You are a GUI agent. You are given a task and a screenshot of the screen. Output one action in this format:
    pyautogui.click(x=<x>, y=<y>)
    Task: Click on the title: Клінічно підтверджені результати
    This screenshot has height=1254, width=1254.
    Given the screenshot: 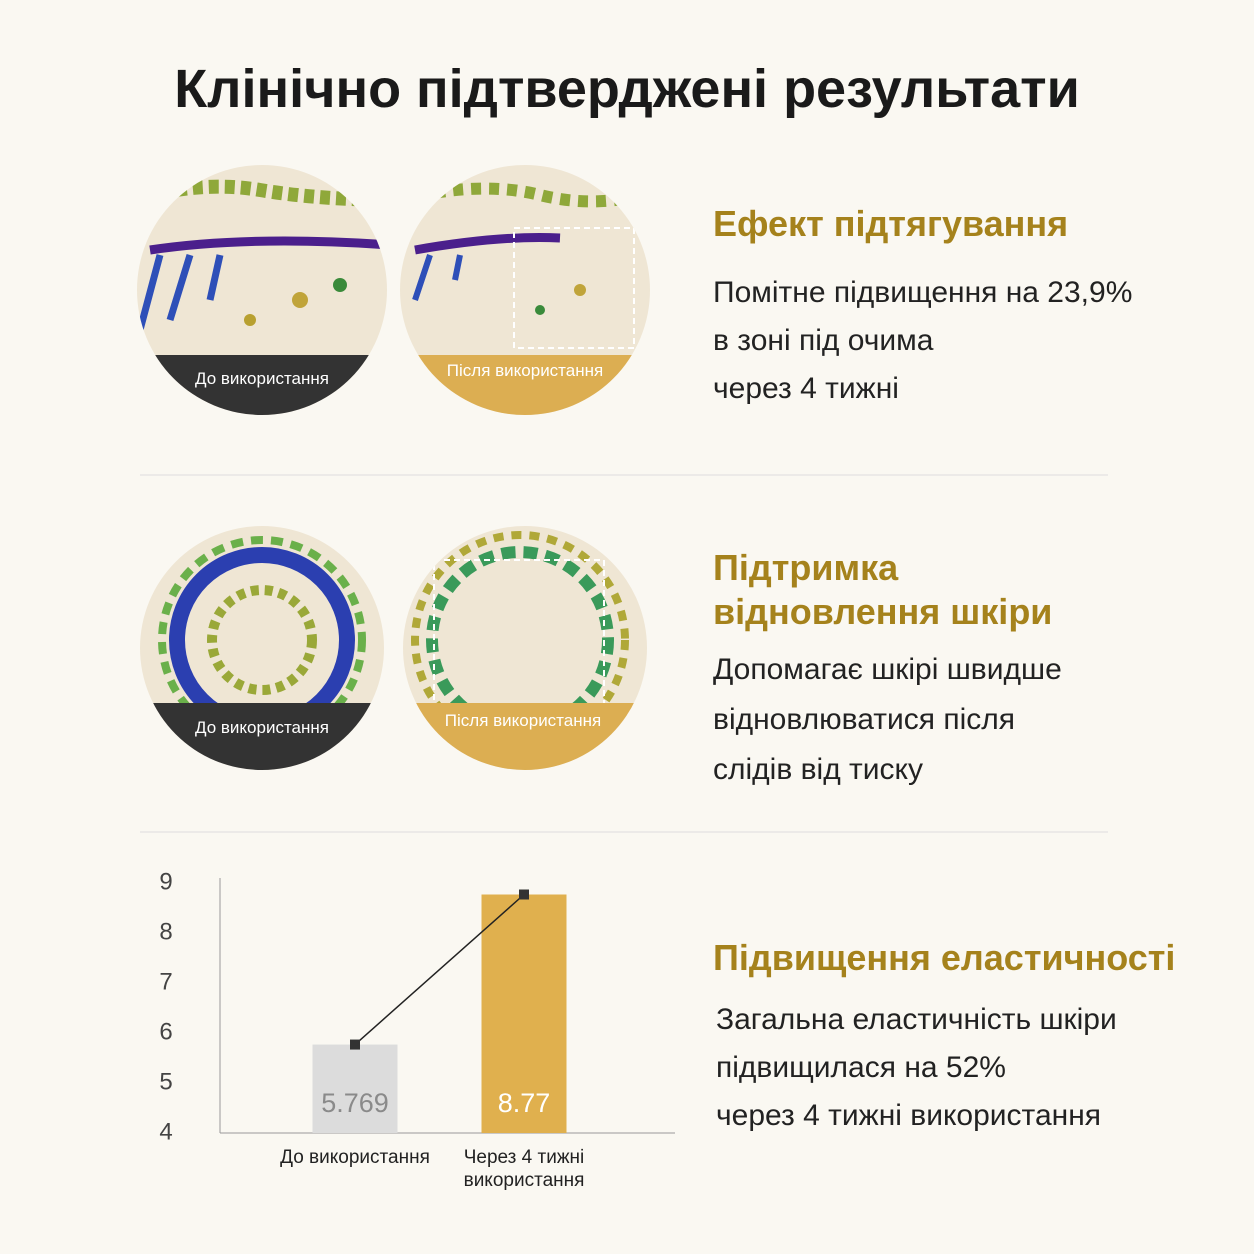 What is the action you would take?
    pyautogui.click(x=627, y=89)
    